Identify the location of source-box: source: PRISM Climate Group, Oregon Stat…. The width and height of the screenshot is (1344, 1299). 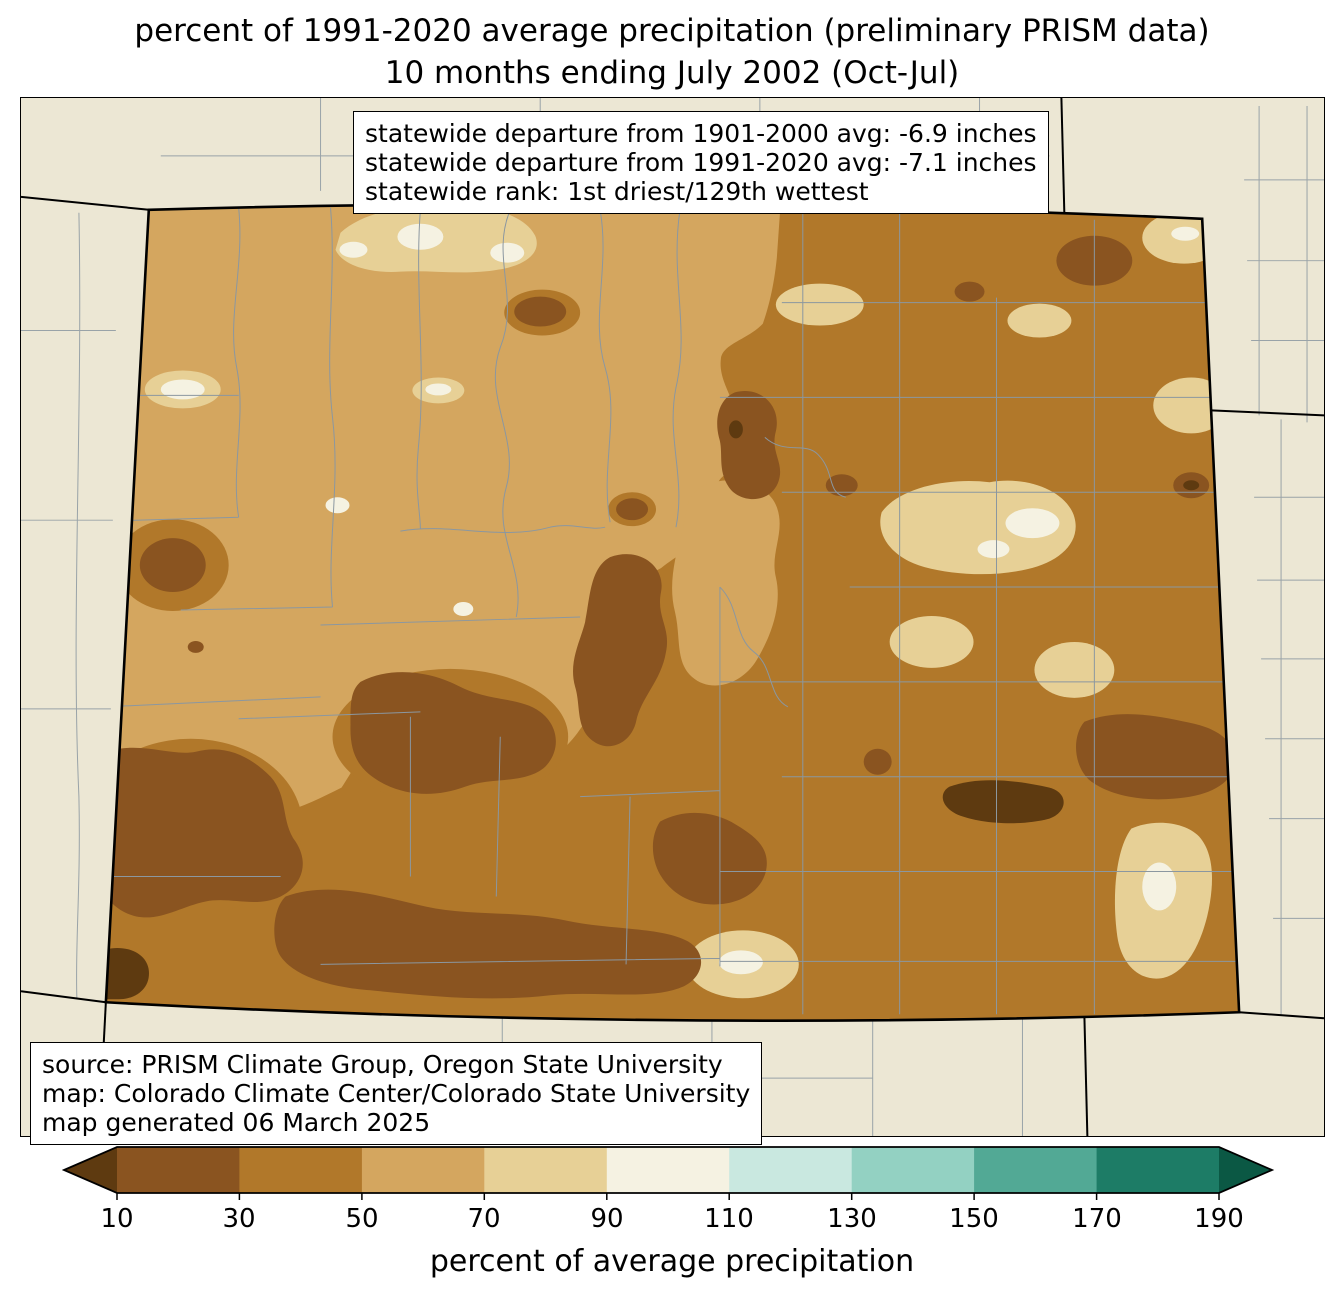
(396, 1093).